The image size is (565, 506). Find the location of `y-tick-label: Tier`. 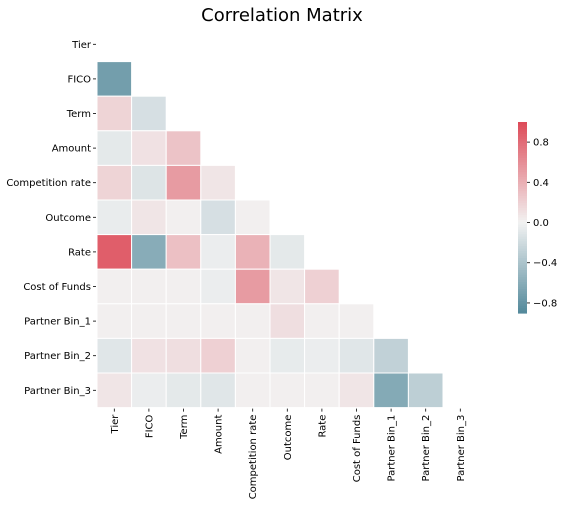

y-tick-label: Tier is located at coordinates (81, 45).